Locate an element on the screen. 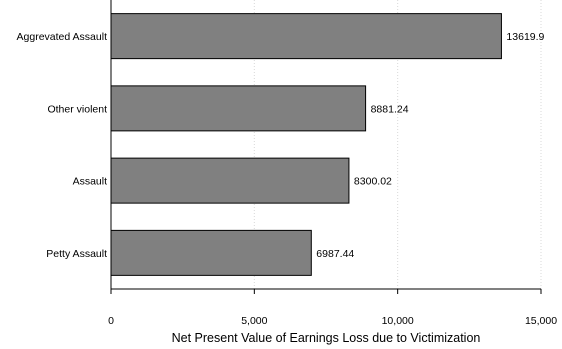 The height and width of the screenshot is (349, 562). x-tick-label: 5,000 is located at coordinates (254, 321).